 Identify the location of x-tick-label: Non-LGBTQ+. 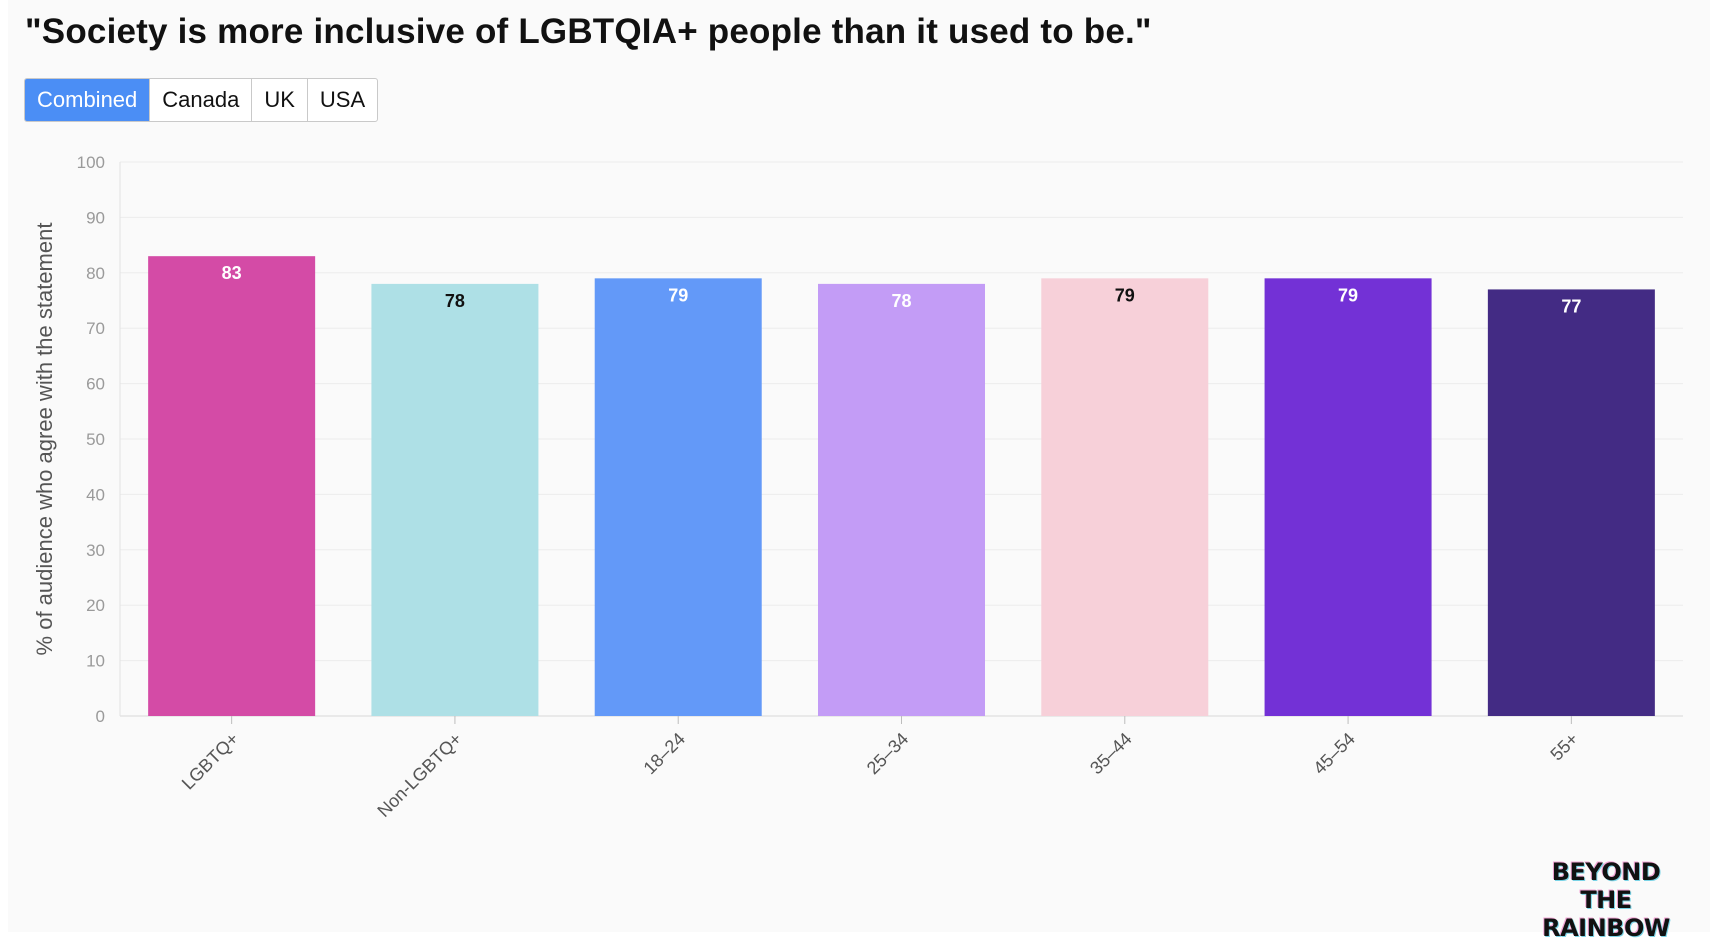
(419, 775).